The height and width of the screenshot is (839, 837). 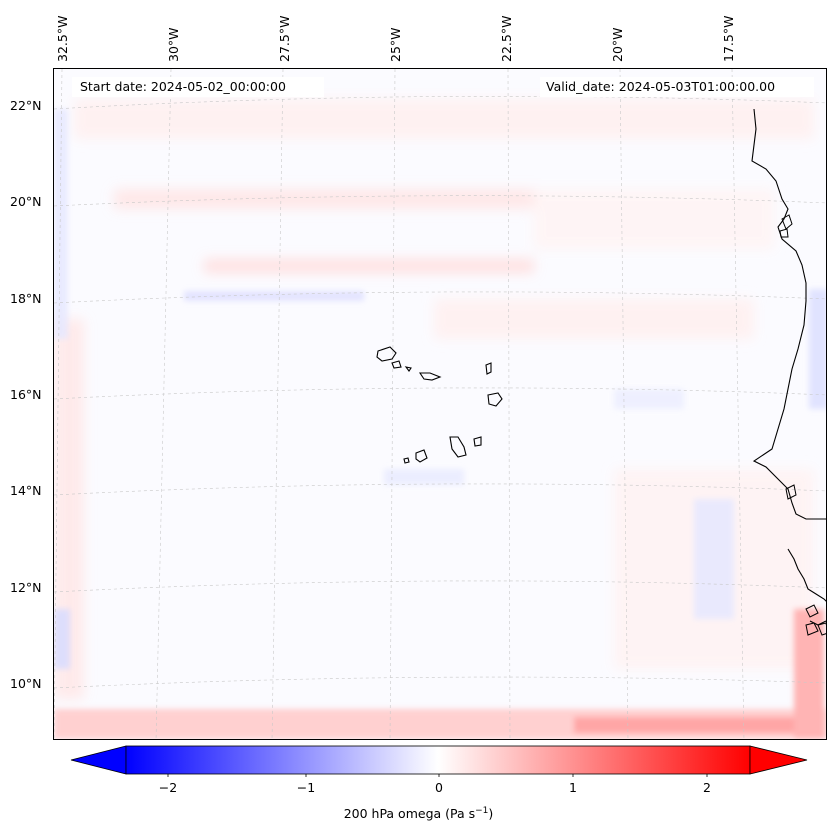 I want to click on island-sao-nicolau, so click(x=430, y=376).